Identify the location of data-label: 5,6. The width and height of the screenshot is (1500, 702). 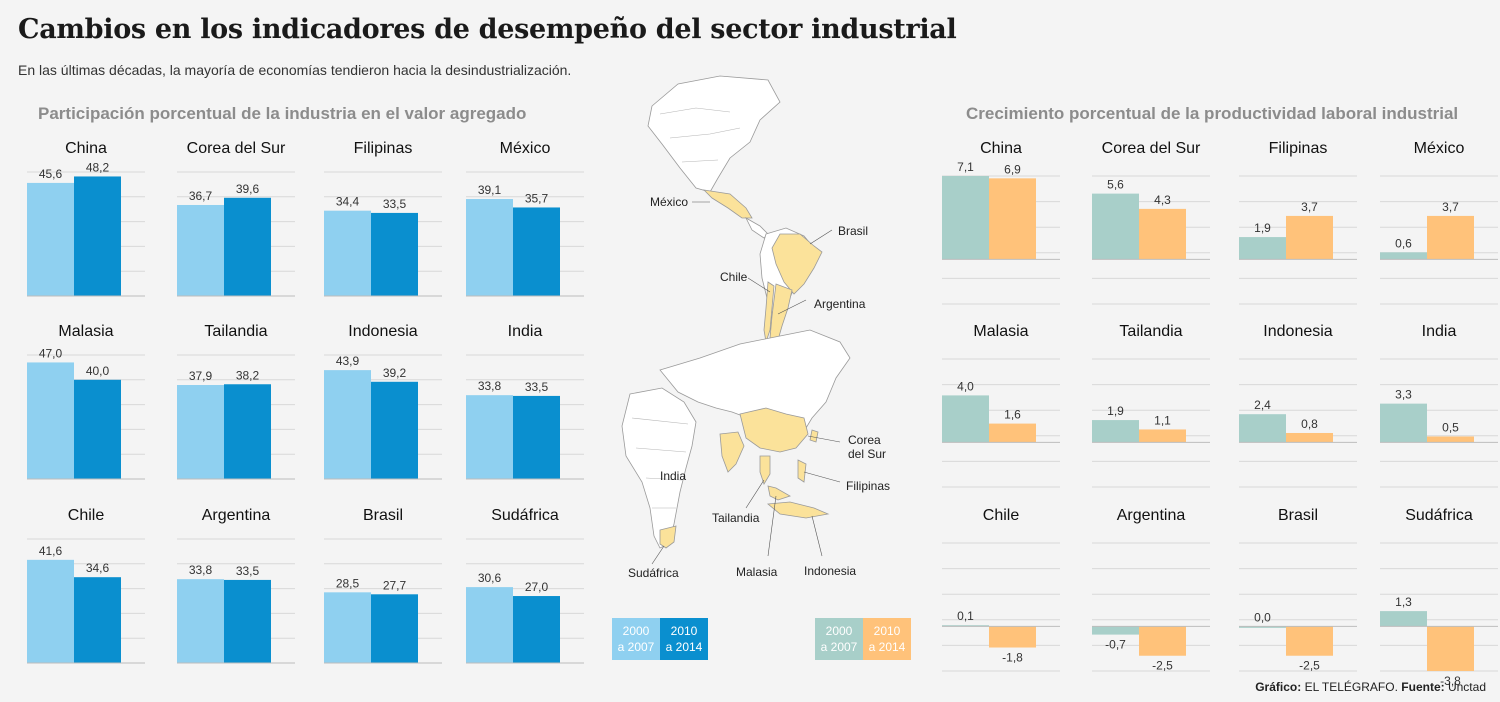
(1115, 185).